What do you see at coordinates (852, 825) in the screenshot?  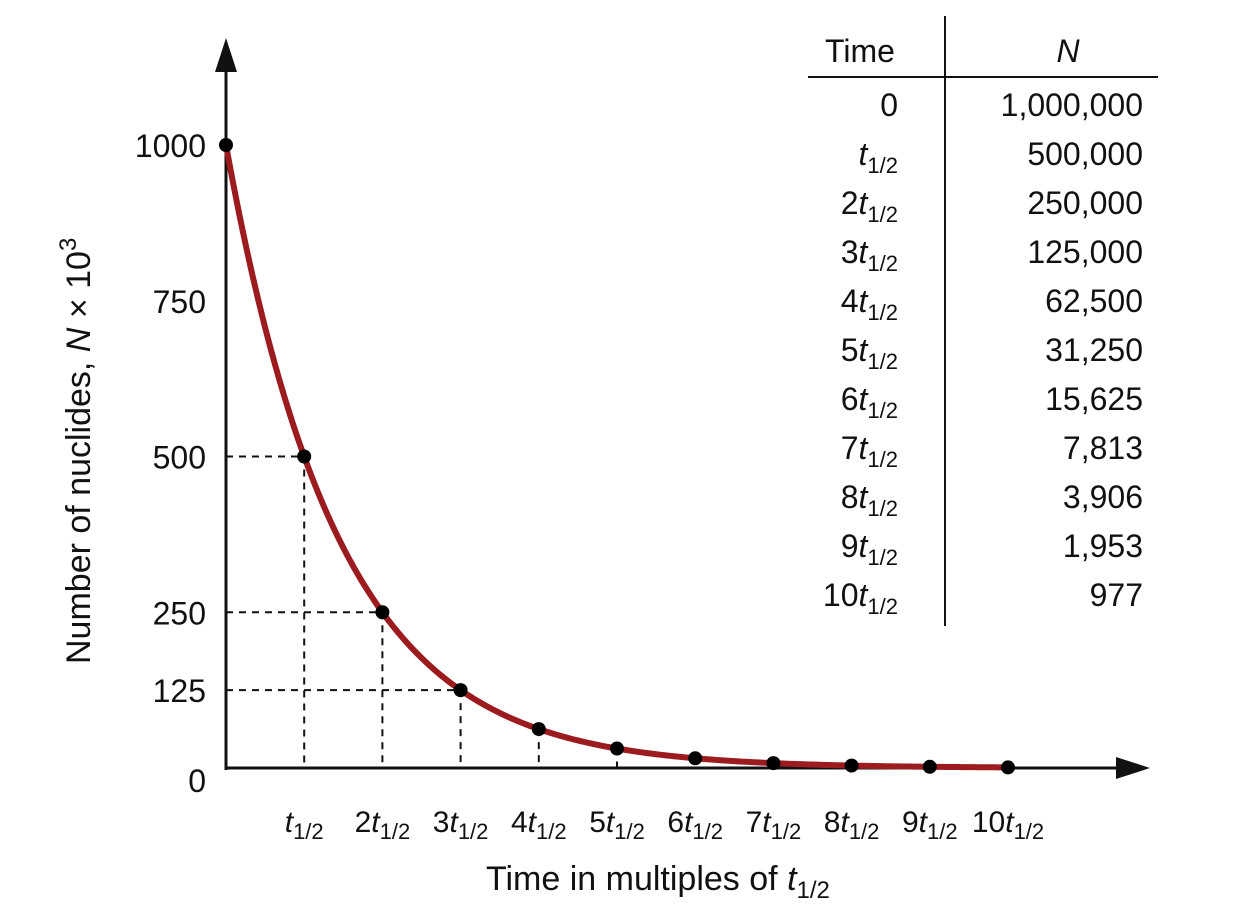 I see `x-tick-label: 8t1/2` at bounding box center [852, 825].